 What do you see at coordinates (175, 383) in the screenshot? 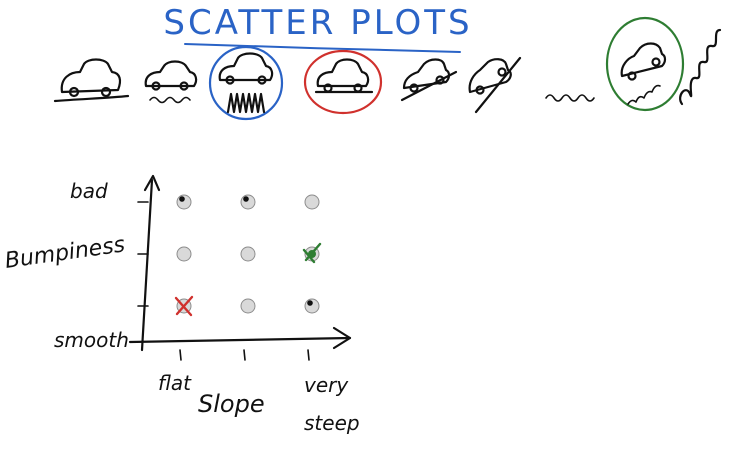
I see `x-tick-label-left: flat` at bounding box center [175, 383].